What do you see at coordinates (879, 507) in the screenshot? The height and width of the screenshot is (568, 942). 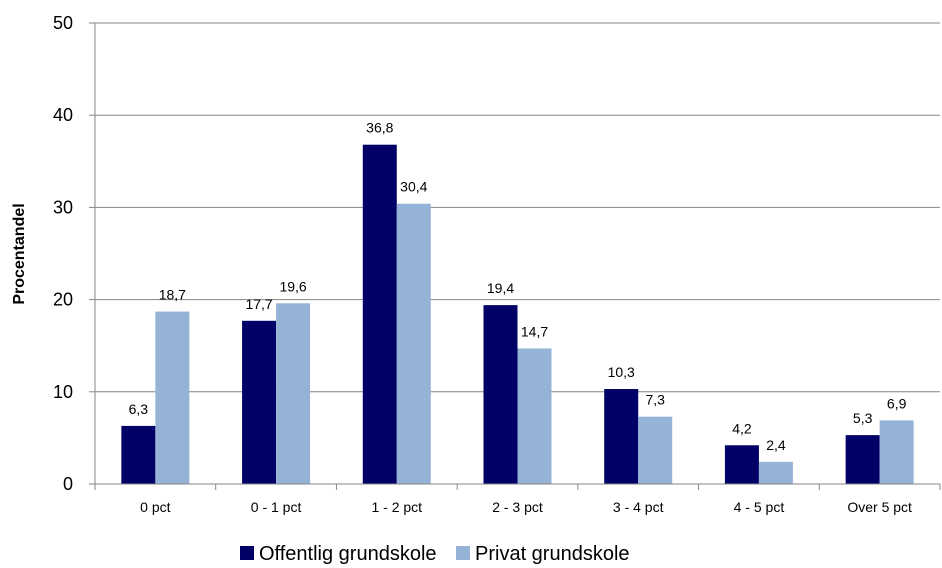 I see `x-tick-label: Over 5 pct` at bounding box center [879, 507].